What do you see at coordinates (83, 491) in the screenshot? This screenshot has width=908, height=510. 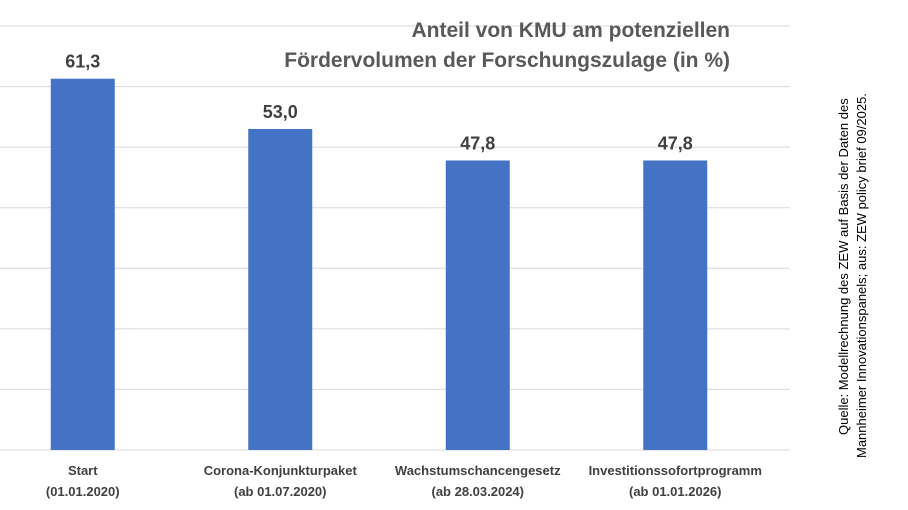 I see `category-label: (01.01.2020)` at bounding box center [83, 491].